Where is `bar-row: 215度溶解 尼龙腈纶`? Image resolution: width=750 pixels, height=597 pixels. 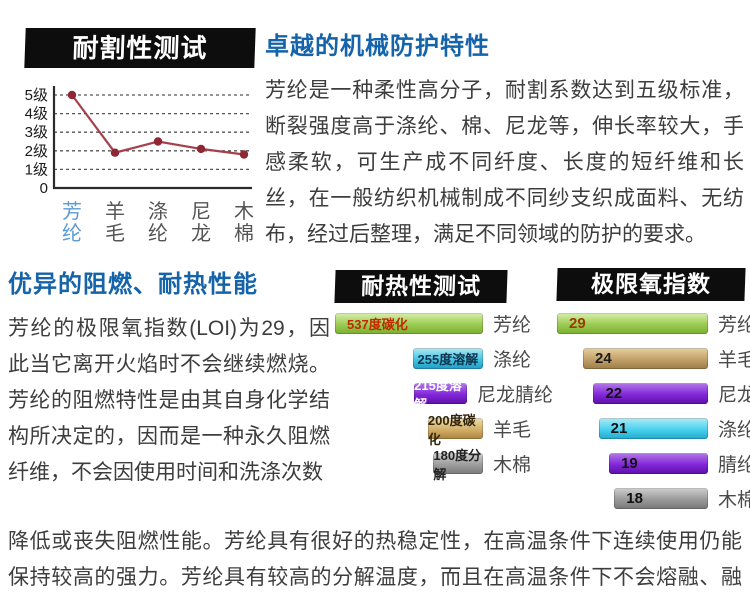 bar-row: 215度溶解 尼龙腈纶 is located at coordinates (444, 395).